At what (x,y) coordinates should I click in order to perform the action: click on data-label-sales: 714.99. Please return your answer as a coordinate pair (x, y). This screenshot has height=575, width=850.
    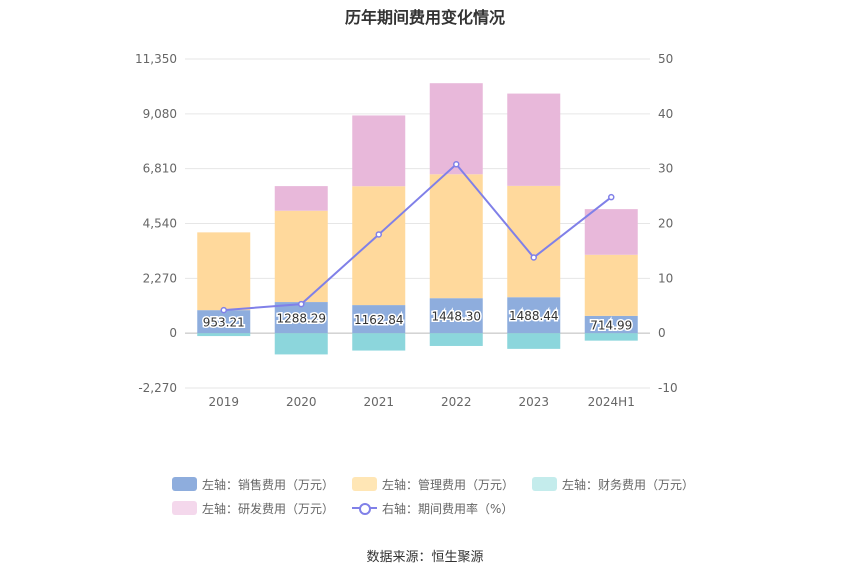
    Looking at the image, I should click on (611, 326).